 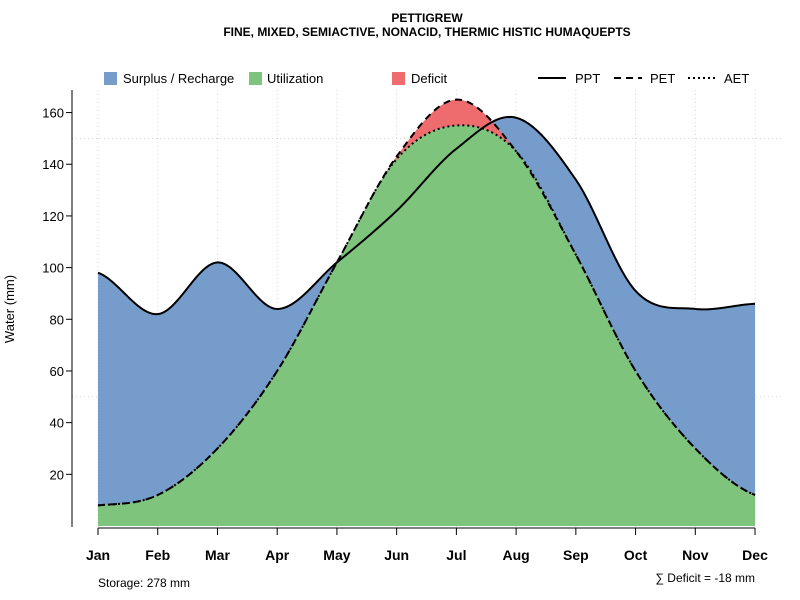 What do you see at coordinates (277, 555) in the screenshot?
I see `x-tick-label-apr: Apr` at bounding box center [277, 555].